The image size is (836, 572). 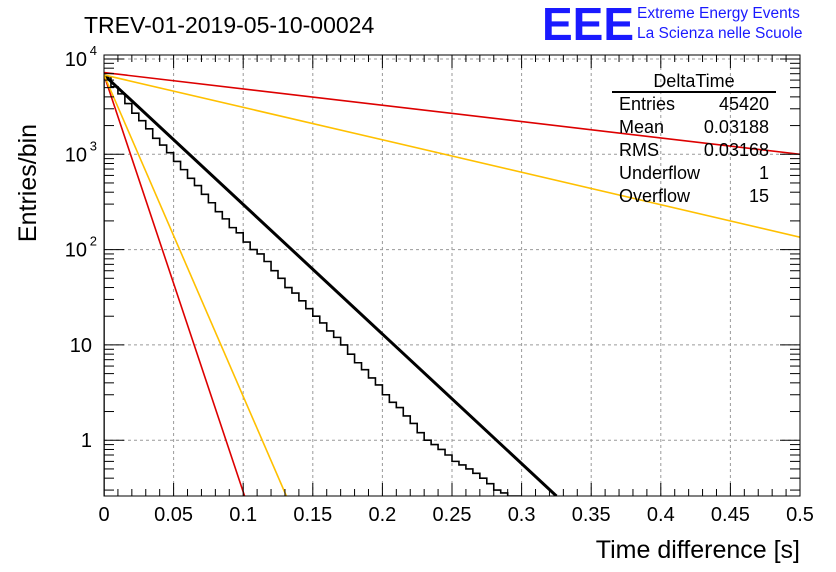 What do you see at coordinates (661, 515) in the screenshot?
I see `x-tick-label: 0.4` at bounding box center [661, 515].